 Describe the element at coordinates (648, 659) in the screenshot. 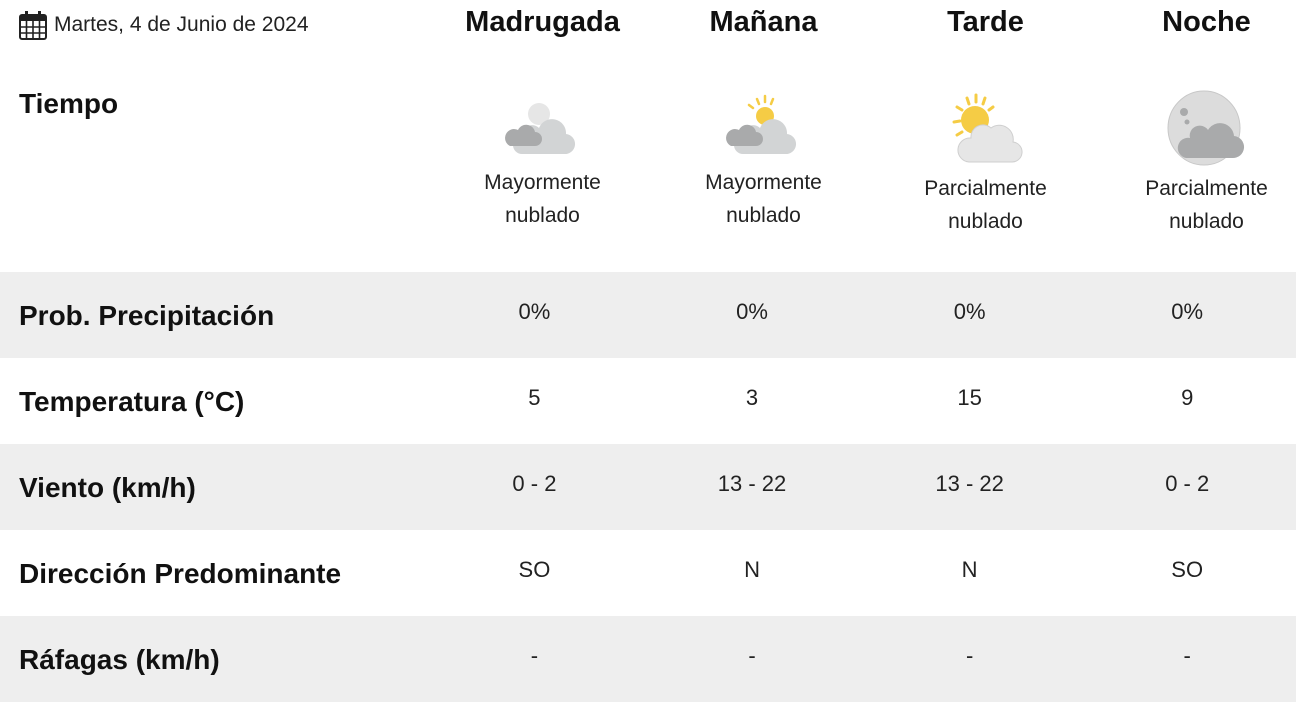

I see `row-gusts: Ráfagas (km/h) - - - -` at that location.